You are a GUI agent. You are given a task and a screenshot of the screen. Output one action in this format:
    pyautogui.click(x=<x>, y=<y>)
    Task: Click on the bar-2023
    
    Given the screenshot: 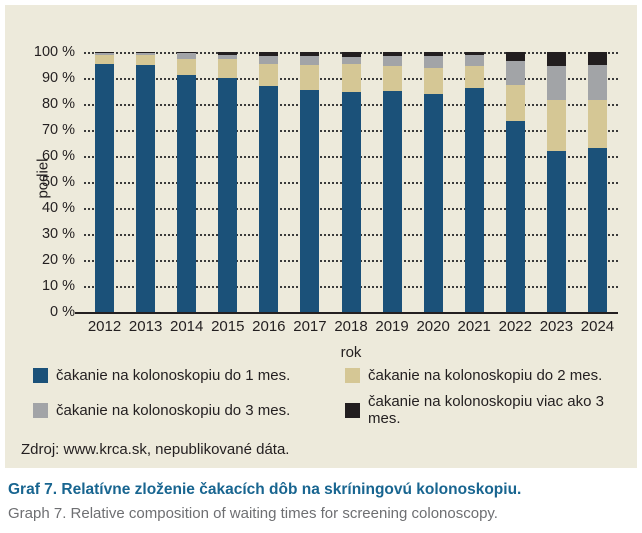 What is the action you would take?
    pyautogui.click(x=556, y=182)
    